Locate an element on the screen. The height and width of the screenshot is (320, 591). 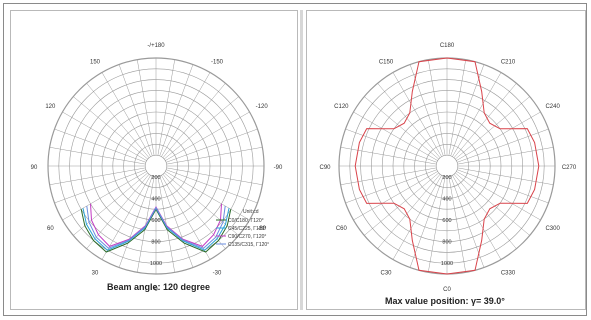
angle-tick-label: 30 is located at coordinates (95, 274).